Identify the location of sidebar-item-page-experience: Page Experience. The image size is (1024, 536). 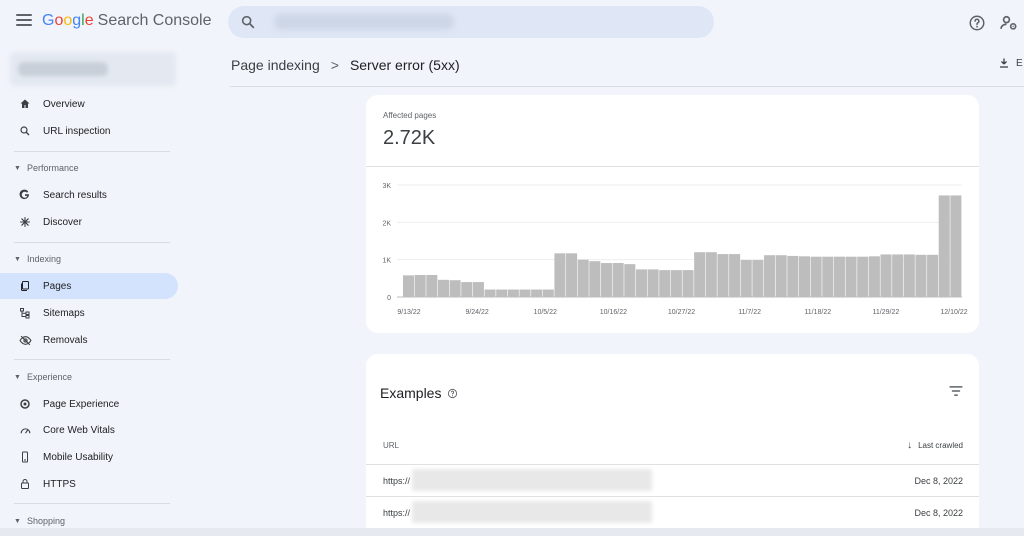
(89, 404).